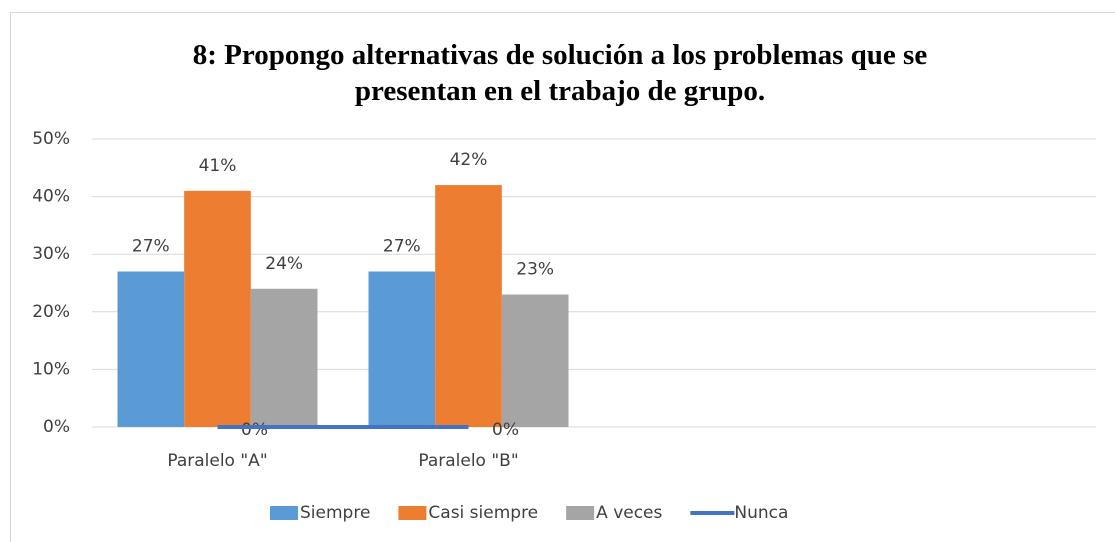 This screenshot has height=542, width=1115. I want to click on y-tick-label: 10%, so click(51, 369).